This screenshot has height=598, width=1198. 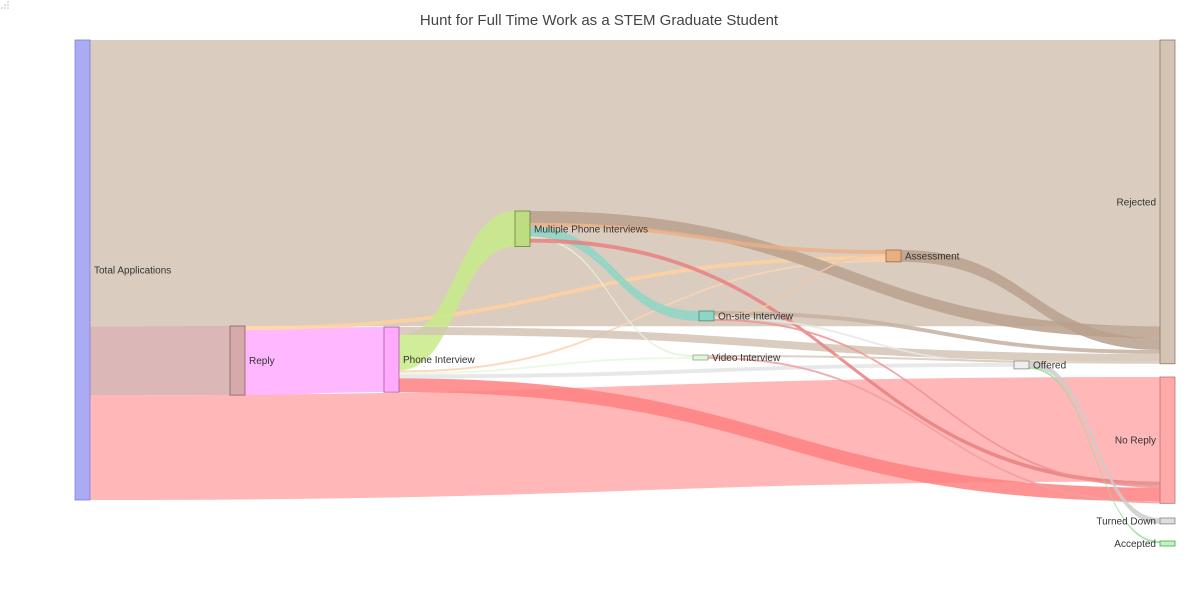 I want to click on link-phone-to-assess, so click(x=642, y=316).